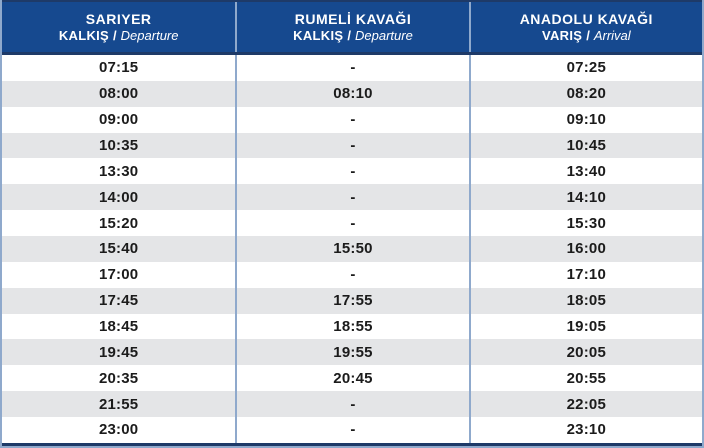 The image size is (704, 448). Describe the element at coordinates (353, 18) in the screenshot. I see `station-name: RUMELİ KAVAĞI` at that location.